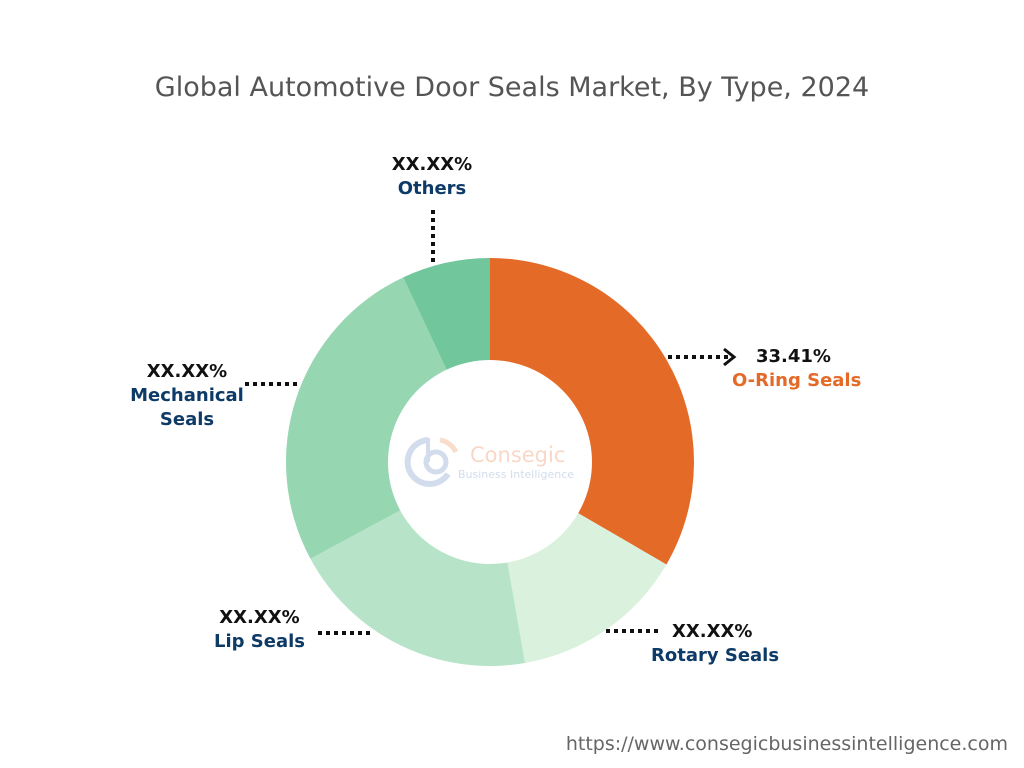 The image size is (1024, 768). I want to click on logo-arc, so click(427, 462).